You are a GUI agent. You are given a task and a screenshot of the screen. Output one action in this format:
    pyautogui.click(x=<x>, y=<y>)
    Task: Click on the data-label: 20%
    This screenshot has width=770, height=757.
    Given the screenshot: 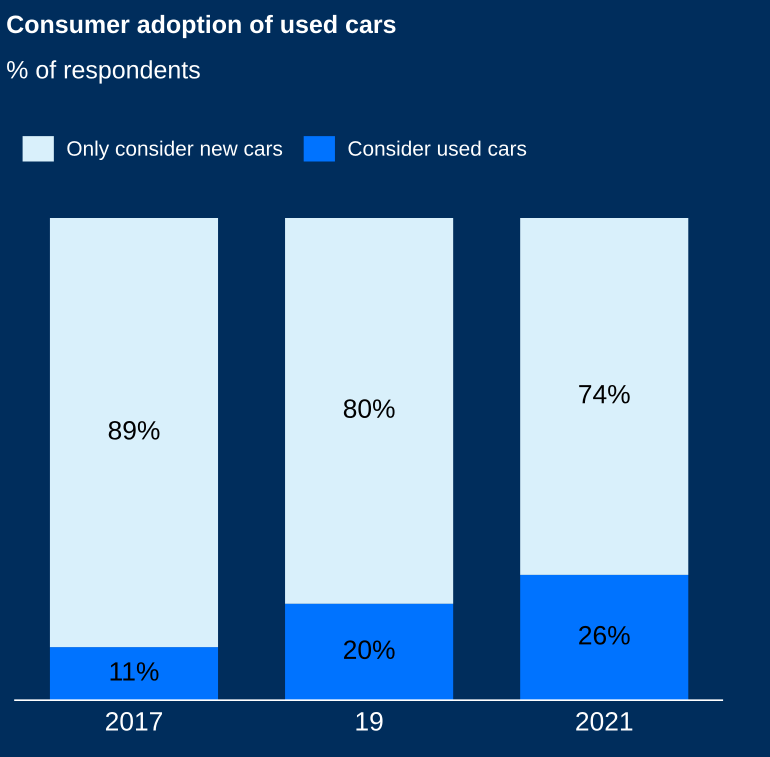 What is the action you would take?
    pyautogui.click(x=369, y=650)
    